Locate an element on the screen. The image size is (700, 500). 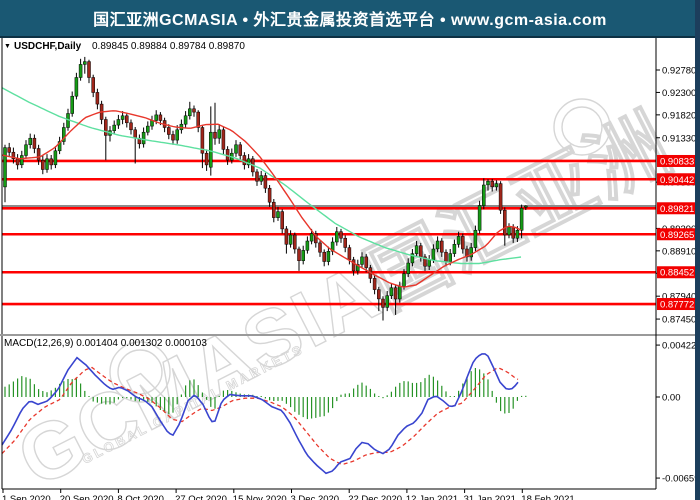
level-price-label: 0.90833 is located at coordinates (677, 161).